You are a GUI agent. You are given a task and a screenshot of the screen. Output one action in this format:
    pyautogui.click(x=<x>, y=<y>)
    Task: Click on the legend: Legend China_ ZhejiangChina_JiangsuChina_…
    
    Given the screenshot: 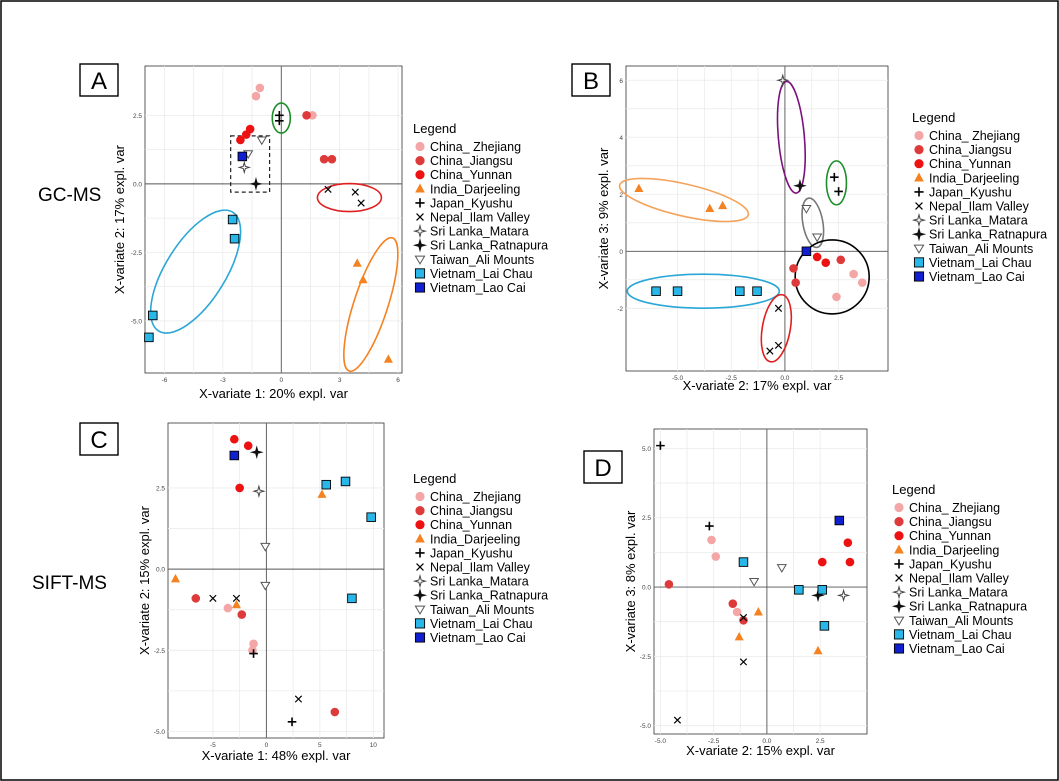 What is the action you would take?
    pyautogui.click(x=959, y=569)
    